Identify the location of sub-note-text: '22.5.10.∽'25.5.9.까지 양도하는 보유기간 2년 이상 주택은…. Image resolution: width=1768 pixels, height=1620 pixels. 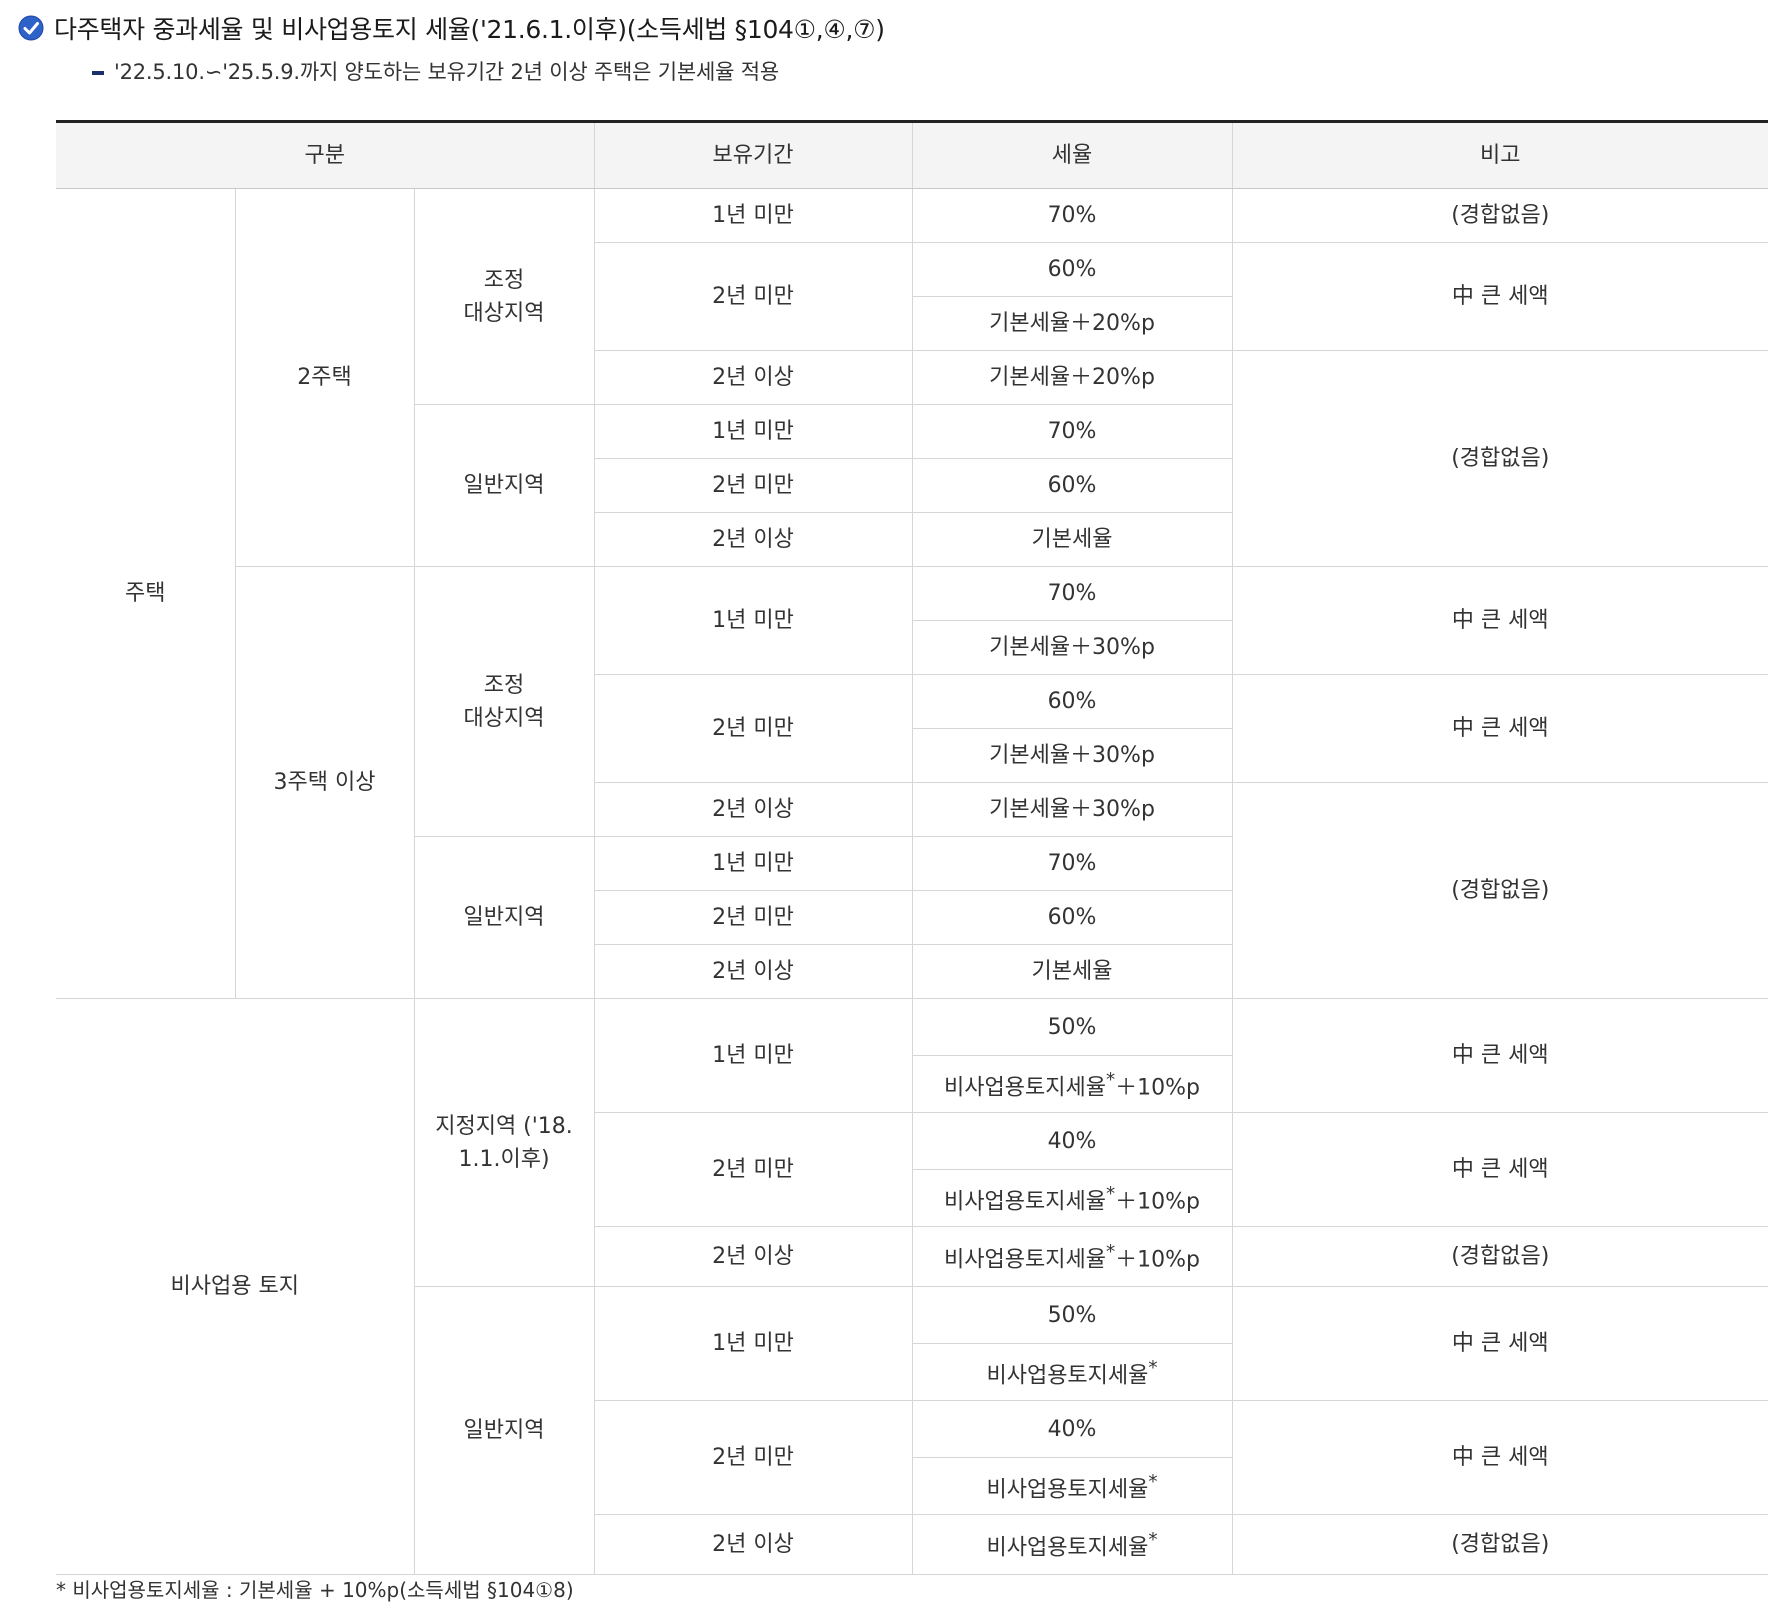
(446, 72).